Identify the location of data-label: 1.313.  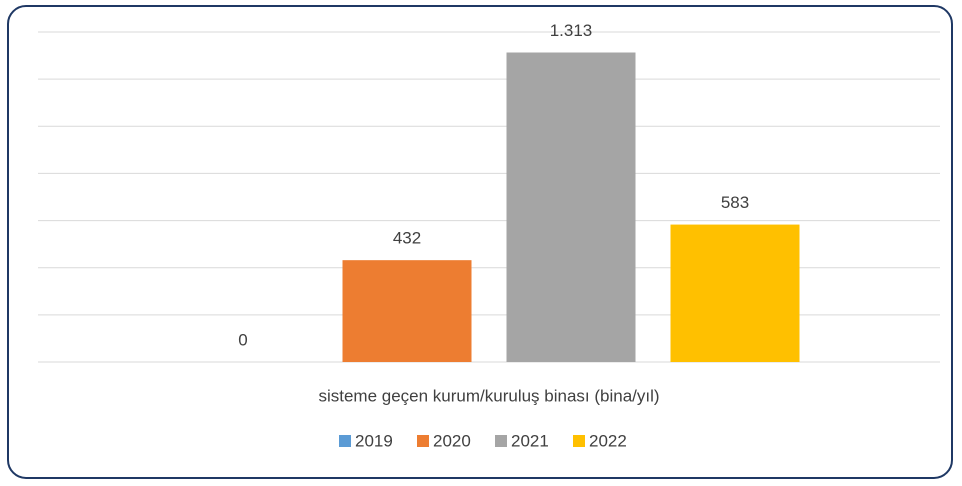
(571, 30).